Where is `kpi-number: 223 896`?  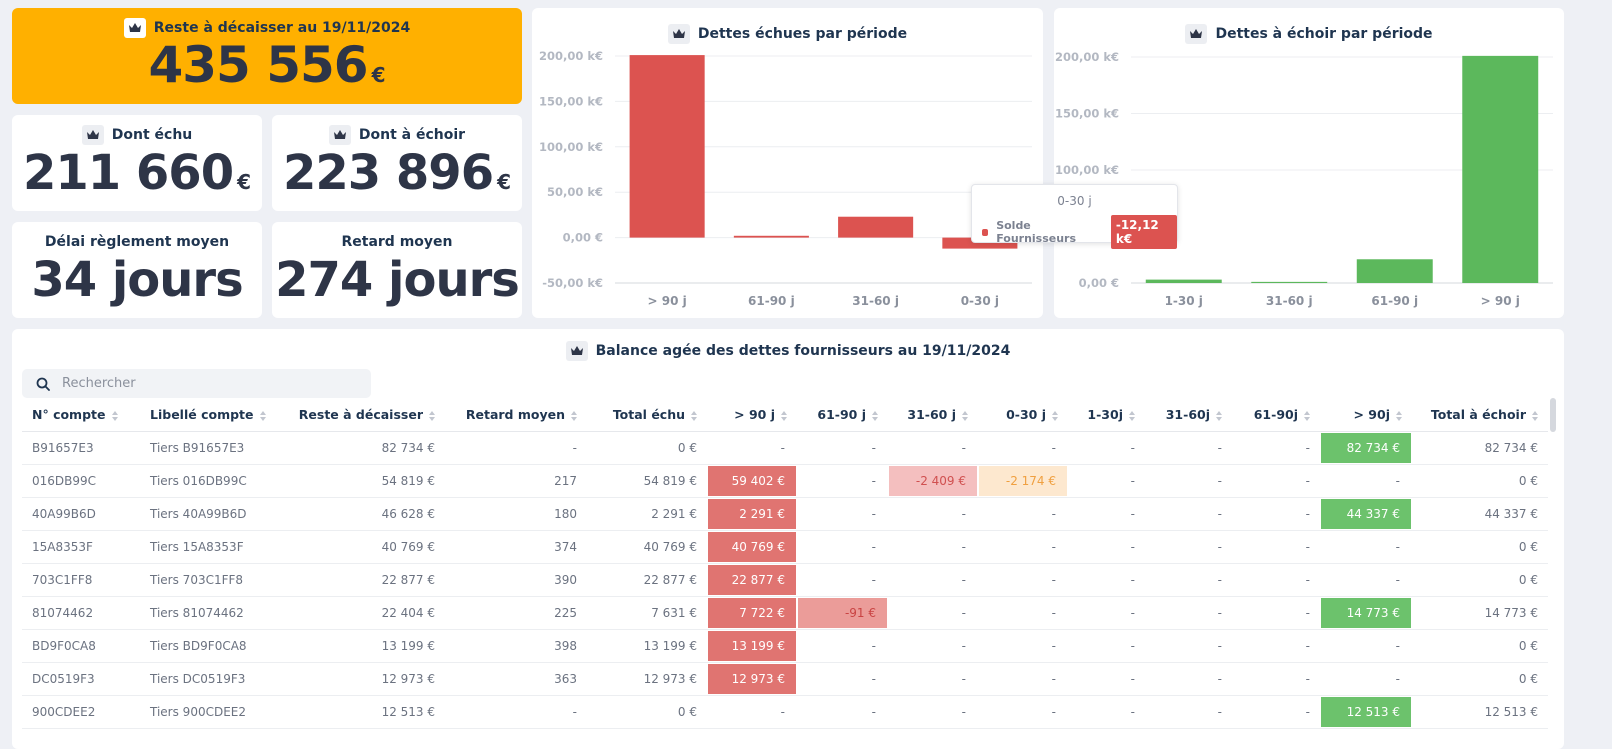 kpi-number: 223 896 is located at coordinates (388, 173).